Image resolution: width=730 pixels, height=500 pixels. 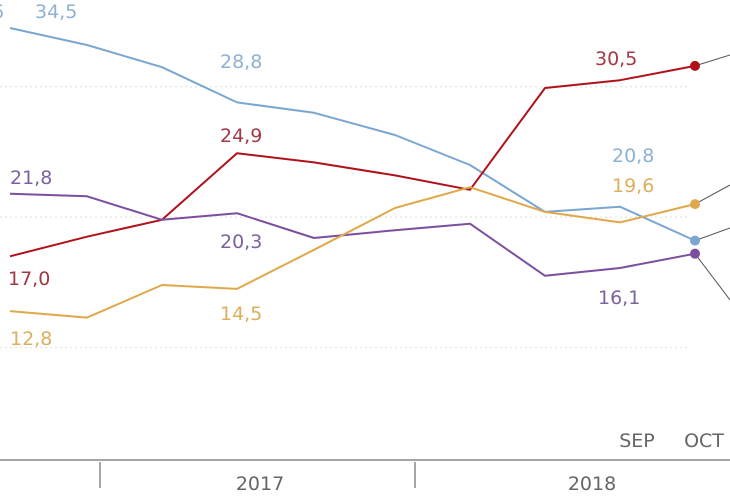 What do you see at coordinates (695, 65) in the screenshot?
I see `end-dot-red` at bounding box center [695, 65].